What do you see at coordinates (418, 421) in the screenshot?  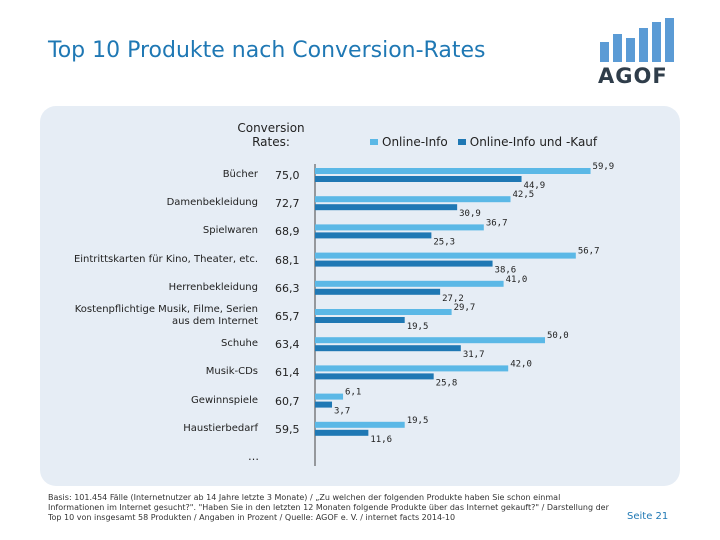 I see `data-label-online-info: 19,5` at bounding box center [418, 421].